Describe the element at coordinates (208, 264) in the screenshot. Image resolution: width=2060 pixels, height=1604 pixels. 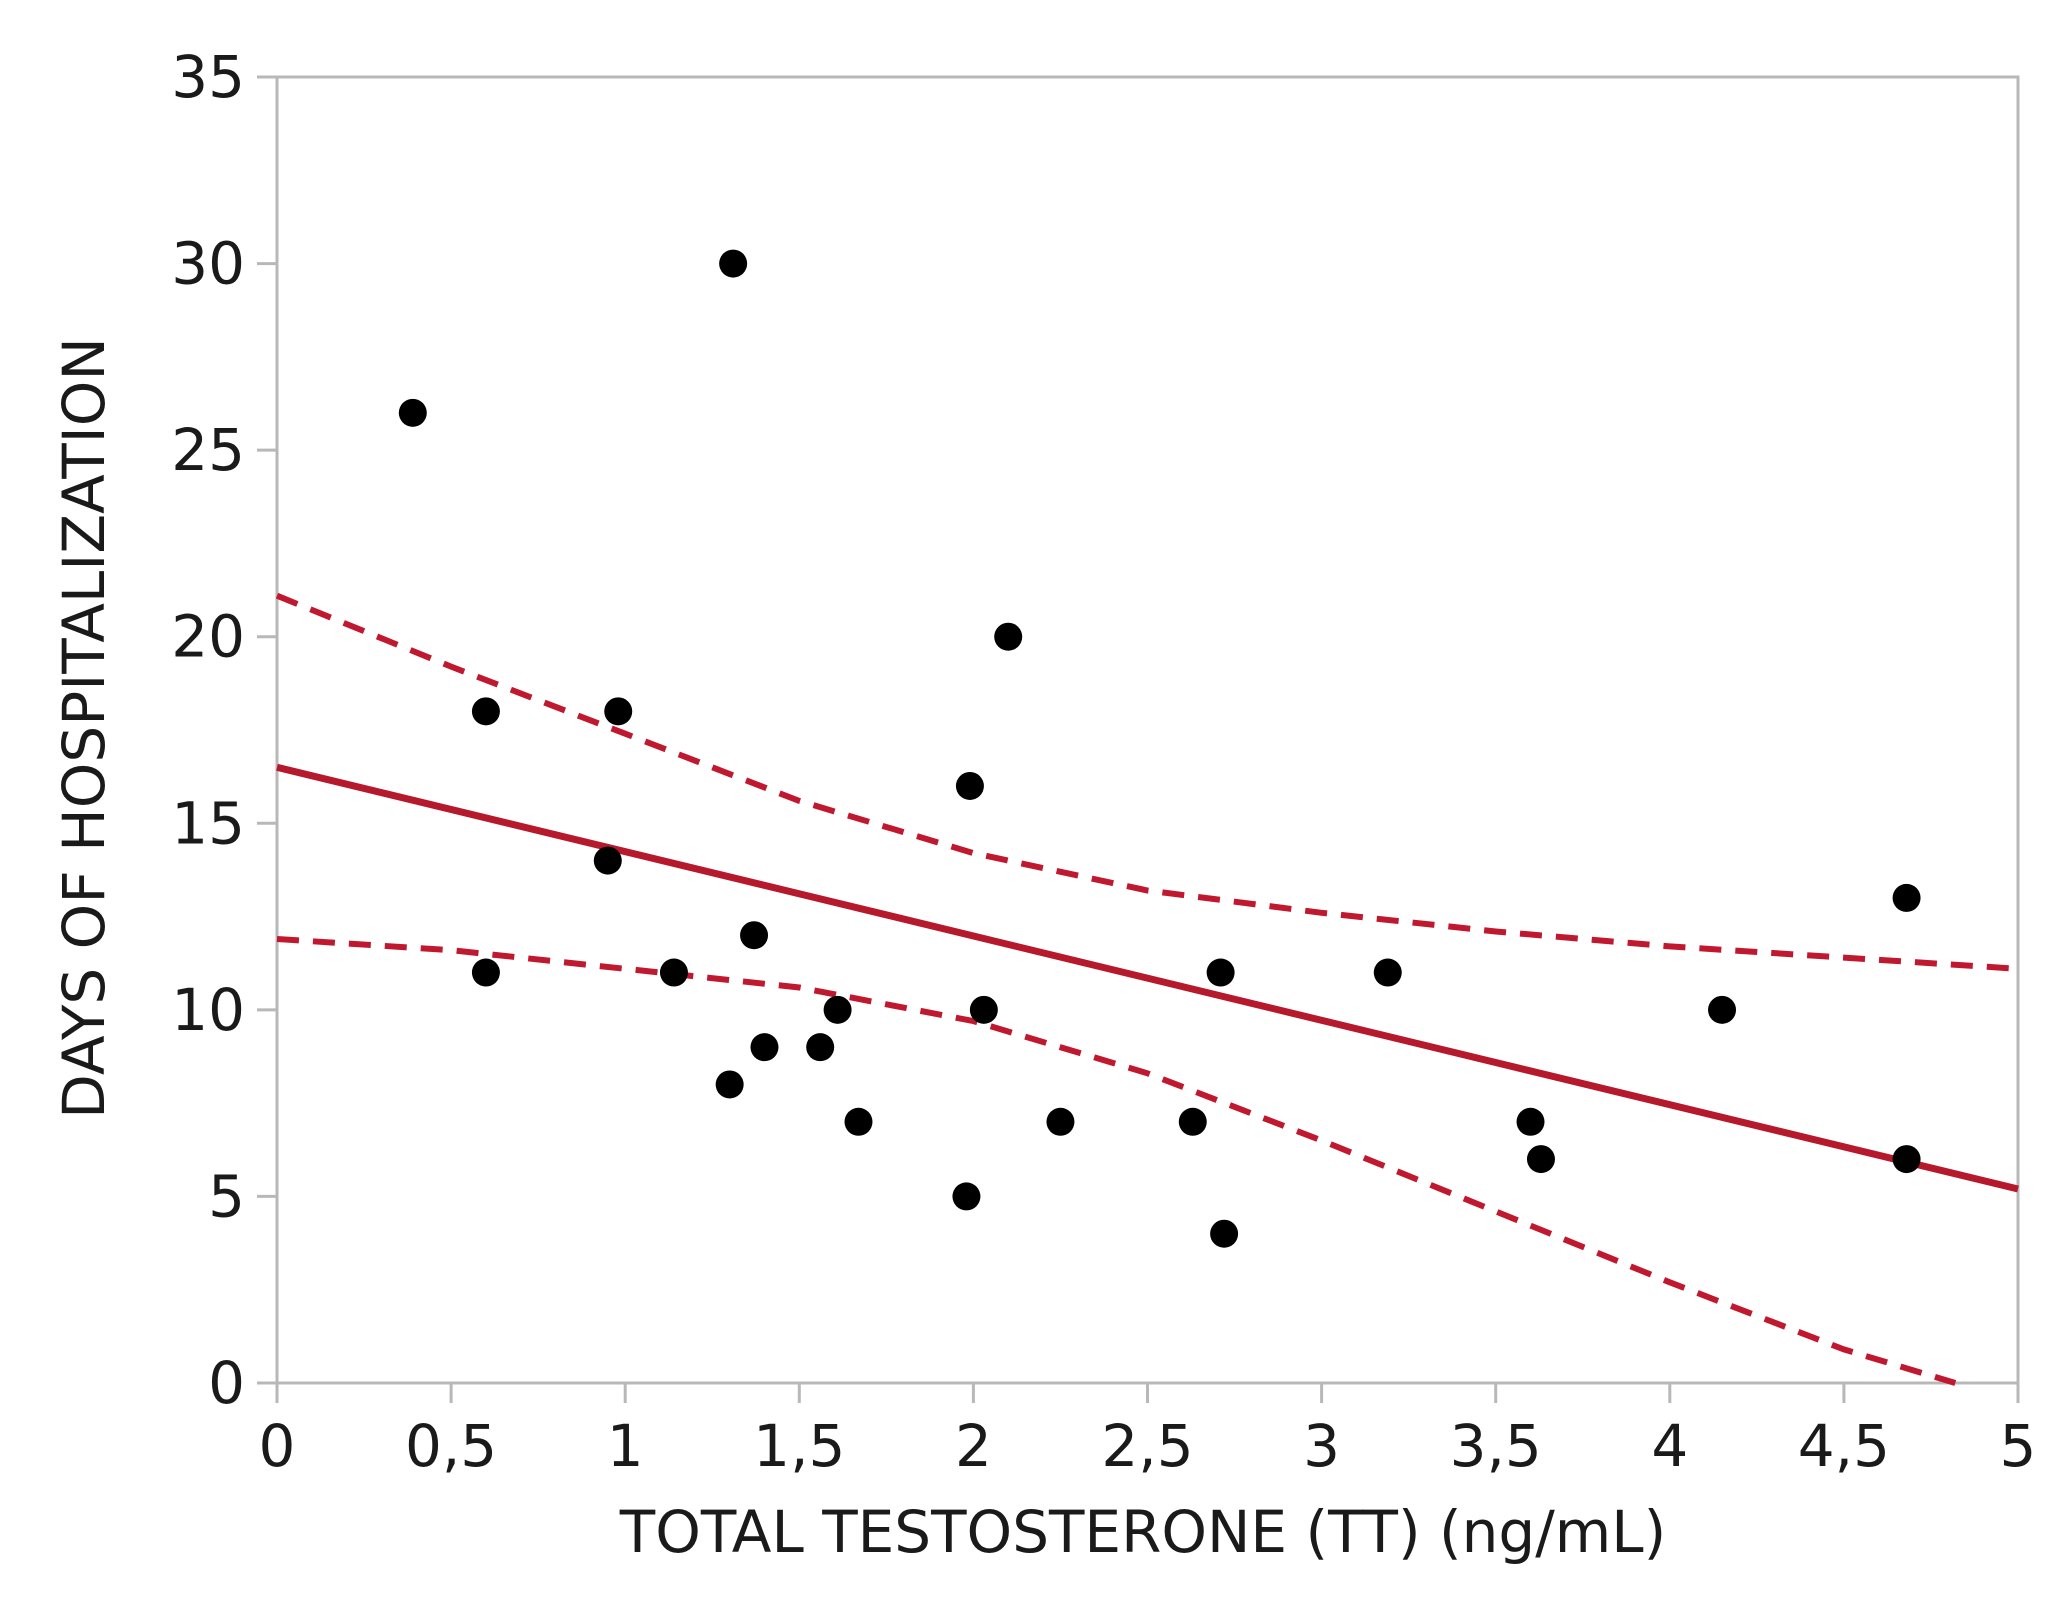
I see `y-tick-label: 30` at that location.